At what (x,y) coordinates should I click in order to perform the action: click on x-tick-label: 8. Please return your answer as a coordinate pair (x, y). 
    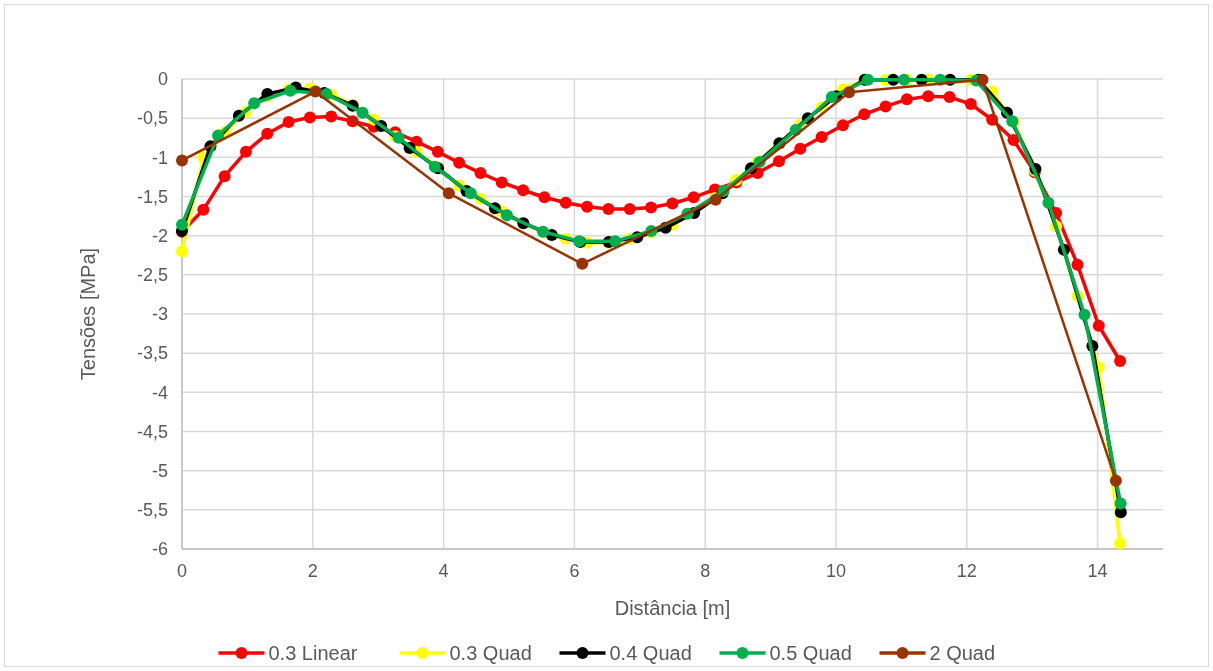
    Looking at the image, I should click on (705, 571).